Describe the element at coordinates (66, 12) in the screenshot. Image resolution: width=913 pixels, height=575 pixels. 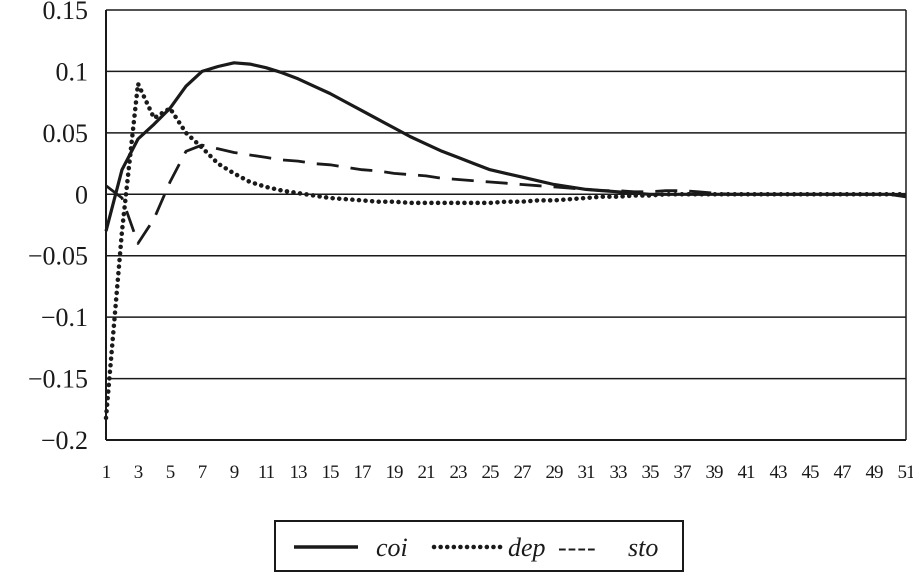
I see `y-tick-label: 0.15` at that location.